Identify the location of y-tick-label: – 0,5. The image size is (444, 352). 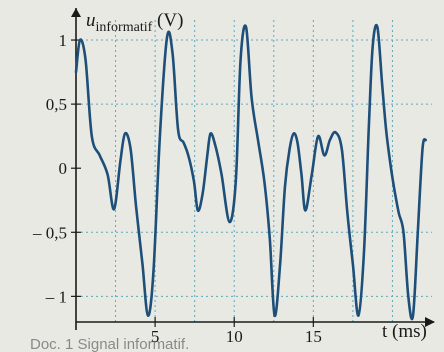
(49, 232).